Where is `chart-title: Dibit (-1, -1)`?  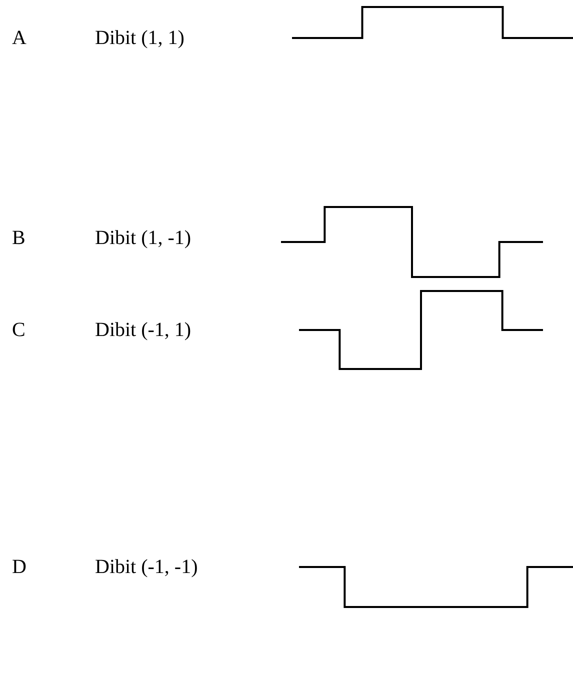
chart-title: Dibit (-1, -1) is located at coordinates (146, 567).